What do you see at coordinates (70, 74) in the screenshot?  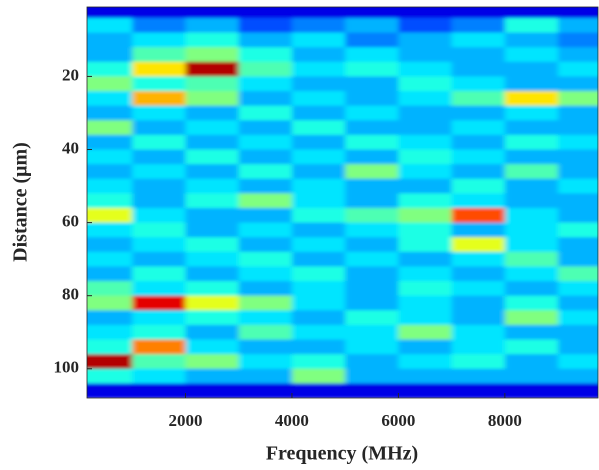 I see `y-tick-label: 20` at bounding box center [70, 74].